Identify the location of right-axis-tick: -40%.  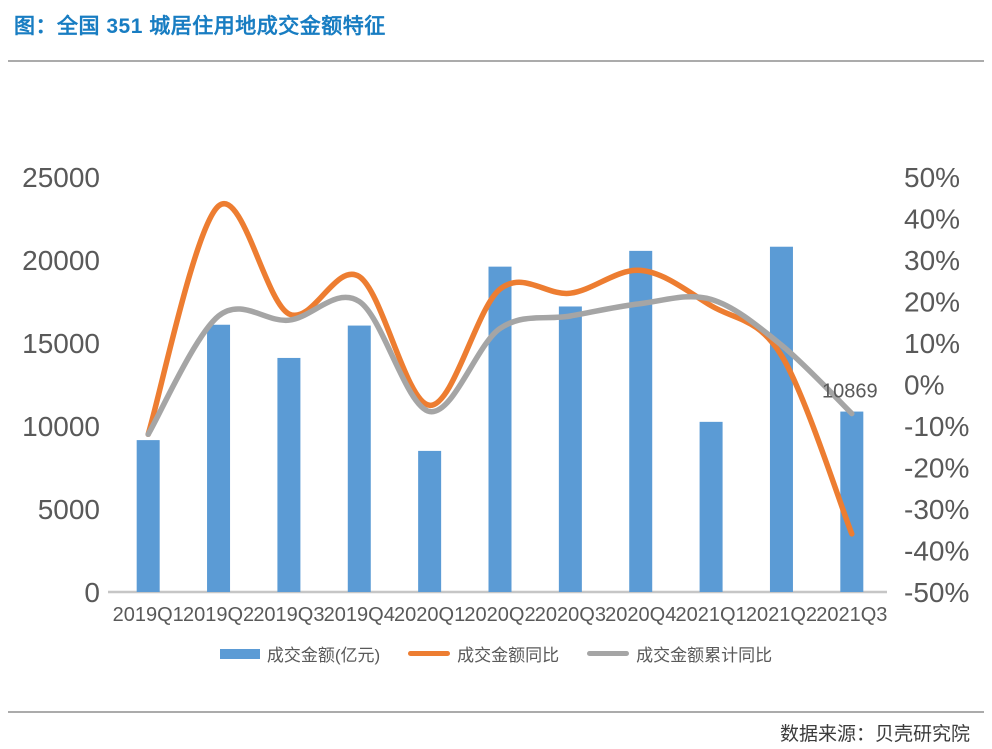
(936, 551).